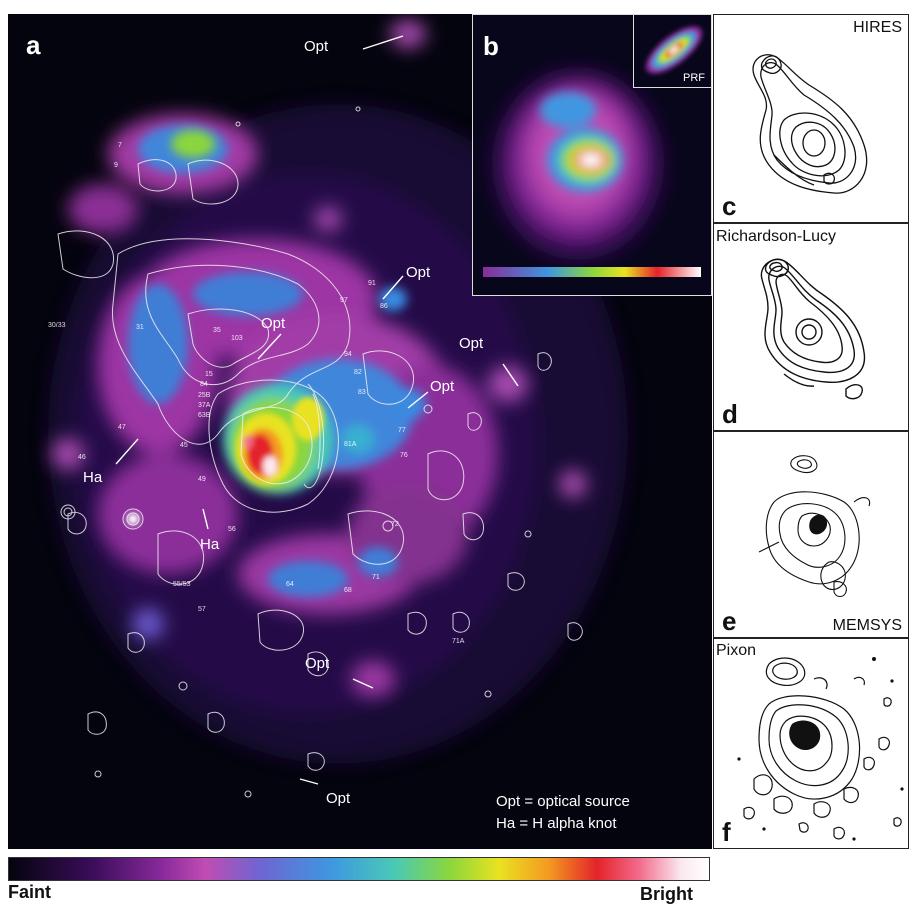 The height and width of the screenshot is (908, 910). I want to click on panel-b-colorbar, so click(592, 272).